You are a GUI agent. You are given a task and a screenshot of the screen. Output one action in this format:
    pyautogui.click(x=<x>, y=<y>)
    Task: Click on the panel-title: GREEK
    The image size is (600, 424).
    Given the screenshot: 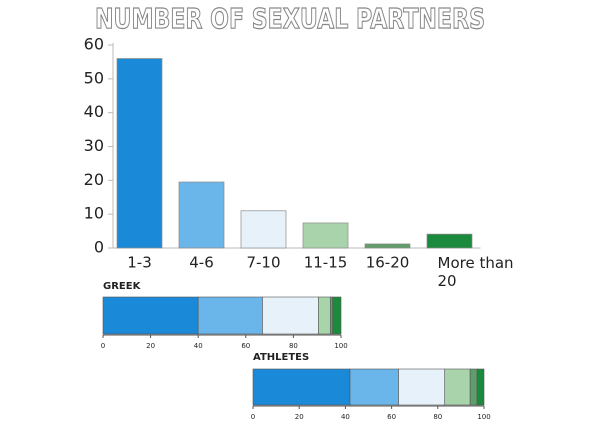 What is the action you would take?
    pyautogui.click(x=122, y=286)
    